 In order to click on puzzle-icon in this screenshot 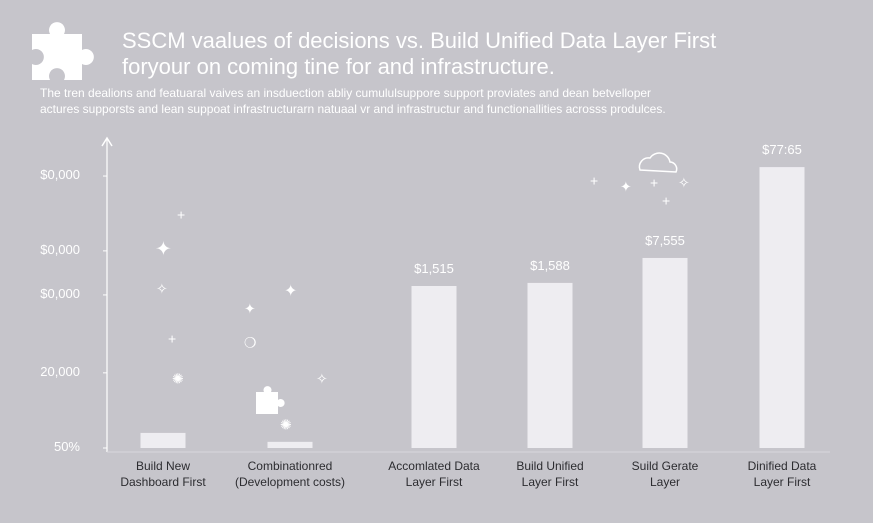, I will do `click(63, 51)`.